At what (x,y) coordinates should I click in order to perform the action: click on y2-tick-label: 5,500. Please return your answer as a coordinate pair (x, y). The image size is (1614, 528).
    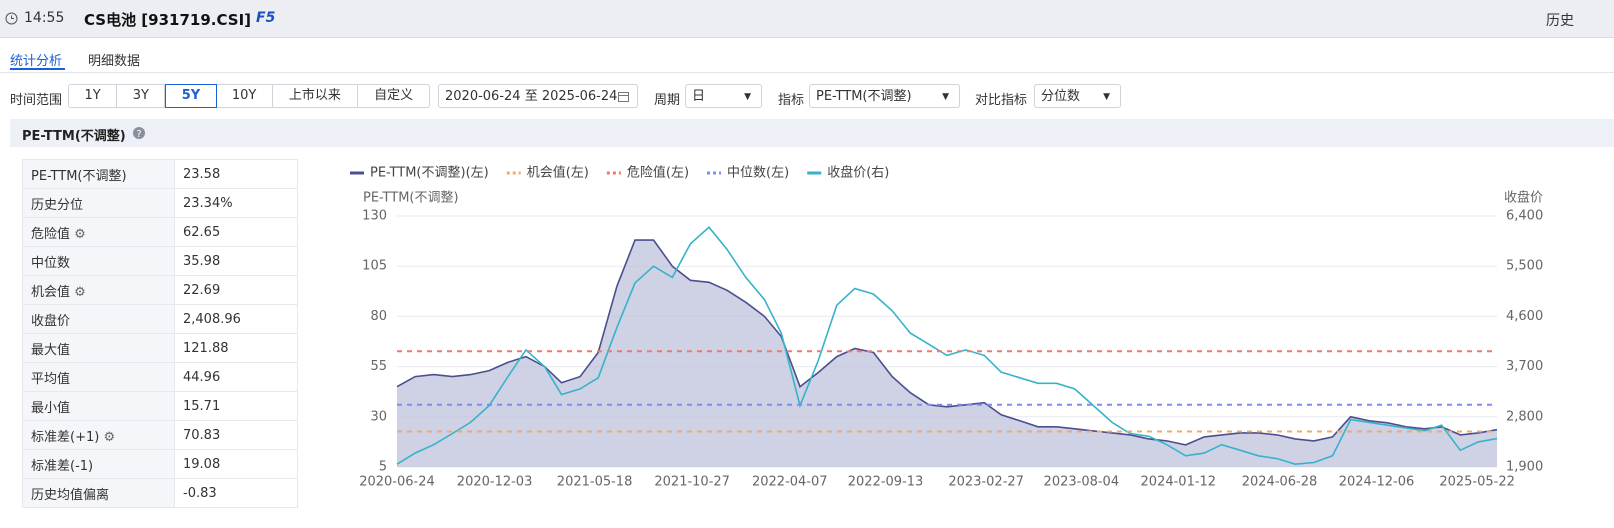
    Looking at the image, I should click on (1524, 266).